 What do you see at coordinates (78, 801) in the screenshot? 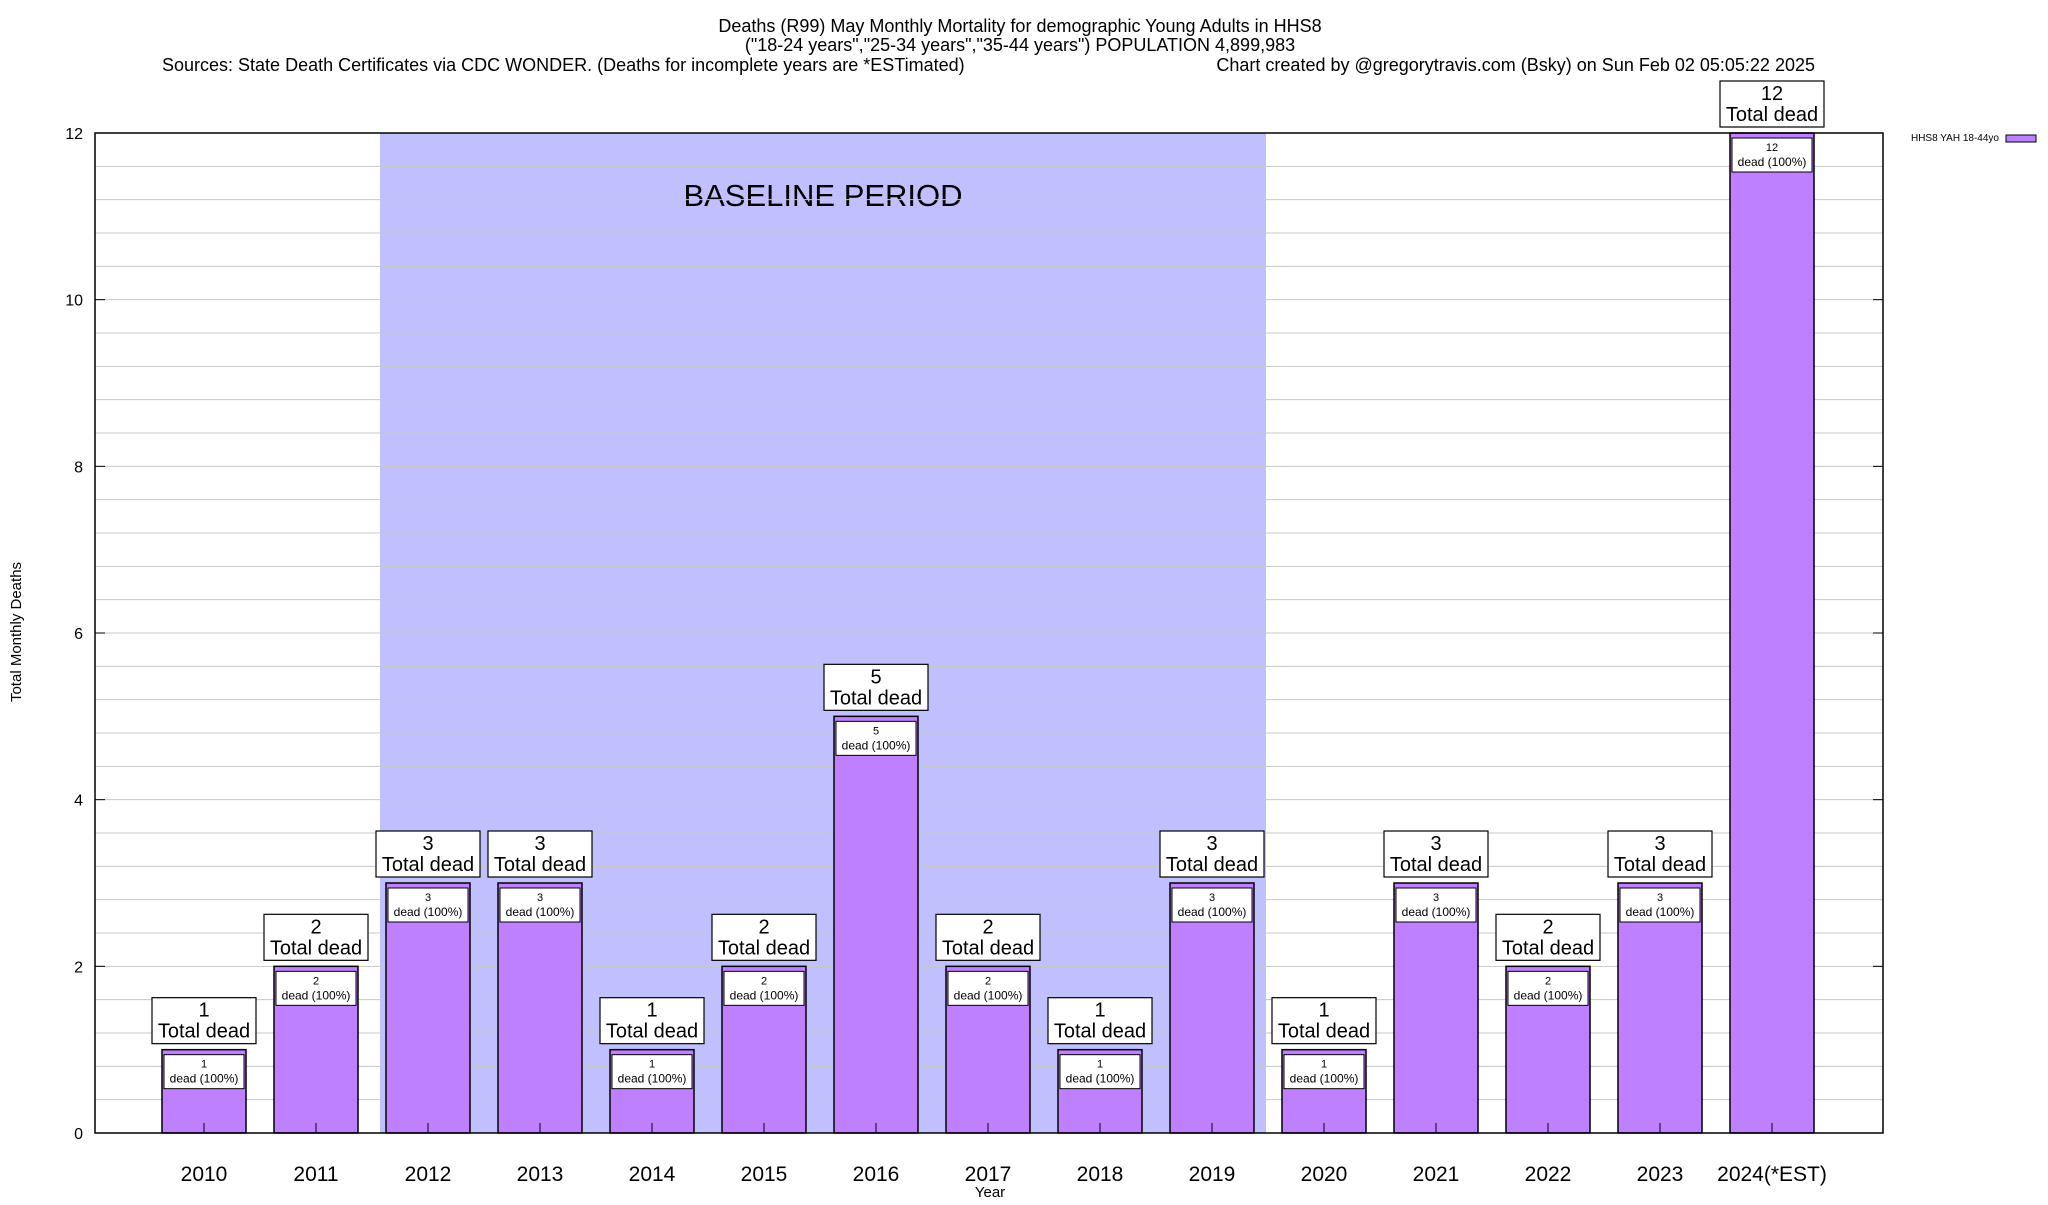
I see `y-tick-label: 4` at bounding box center [78, 801].